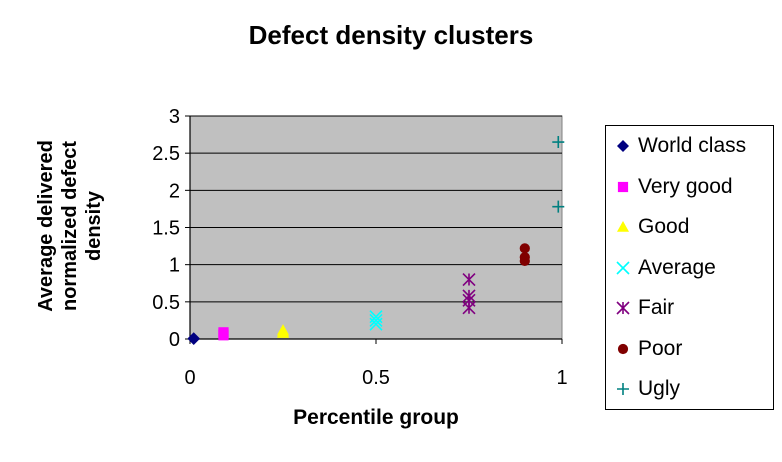  I want to click on legend-marker-fair, so click(623, 308).